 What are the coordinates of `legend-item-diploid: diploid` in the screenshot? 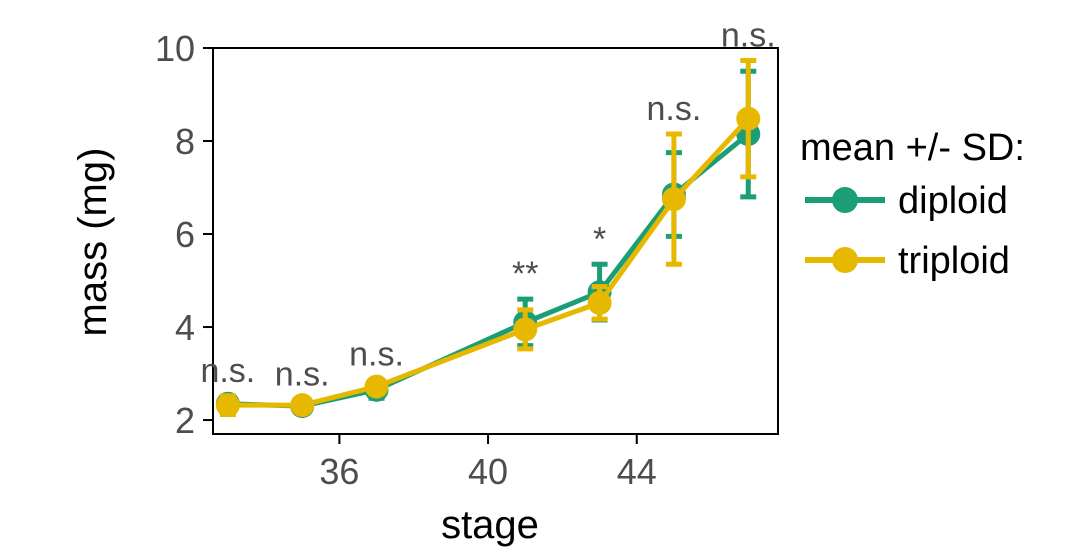 It's located at (906, 201).